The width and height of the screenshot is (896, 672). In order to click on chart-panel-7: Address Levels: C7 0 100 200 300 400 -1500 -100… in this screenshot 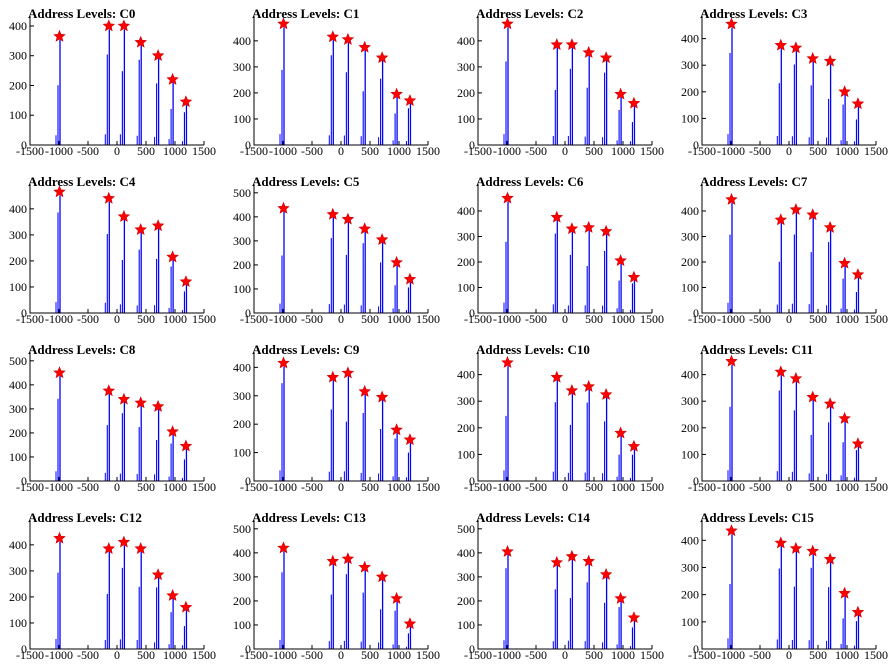, I will do `click(784, 252)`.